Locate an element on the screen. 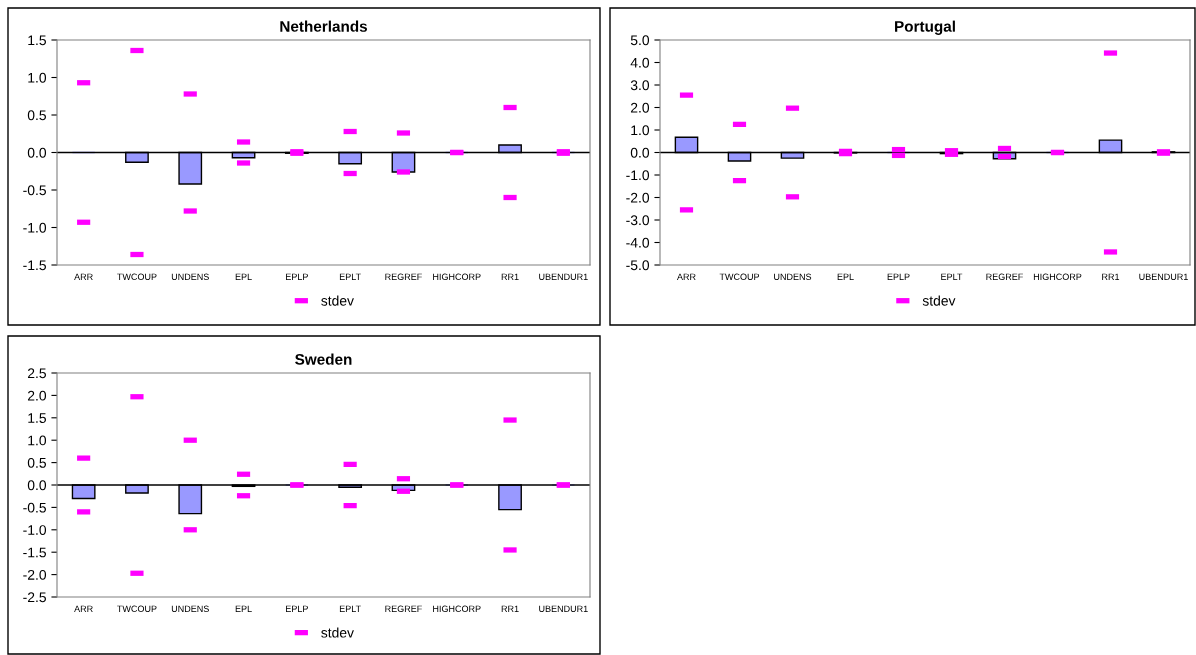 The width and height of the screenshot is (1196, 655). chart-title: Sweden is located at coordinates (323, 359).